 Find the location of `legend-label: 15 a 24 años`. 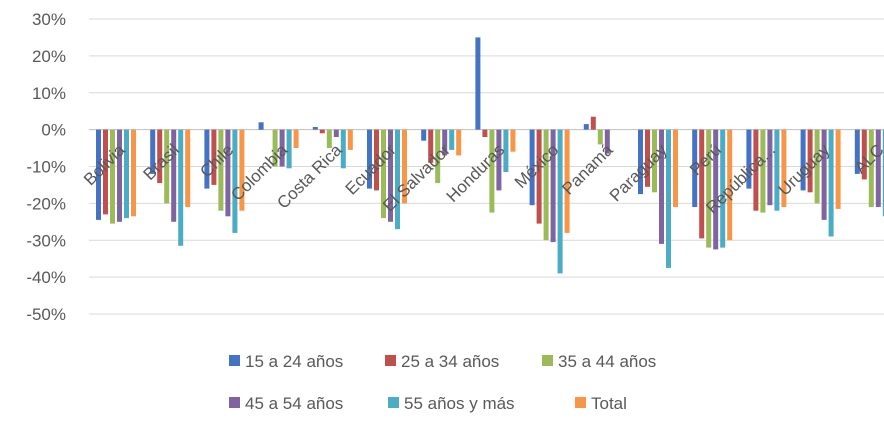

legend-label: 15 a 24 años is located at coordinates (294, 361).